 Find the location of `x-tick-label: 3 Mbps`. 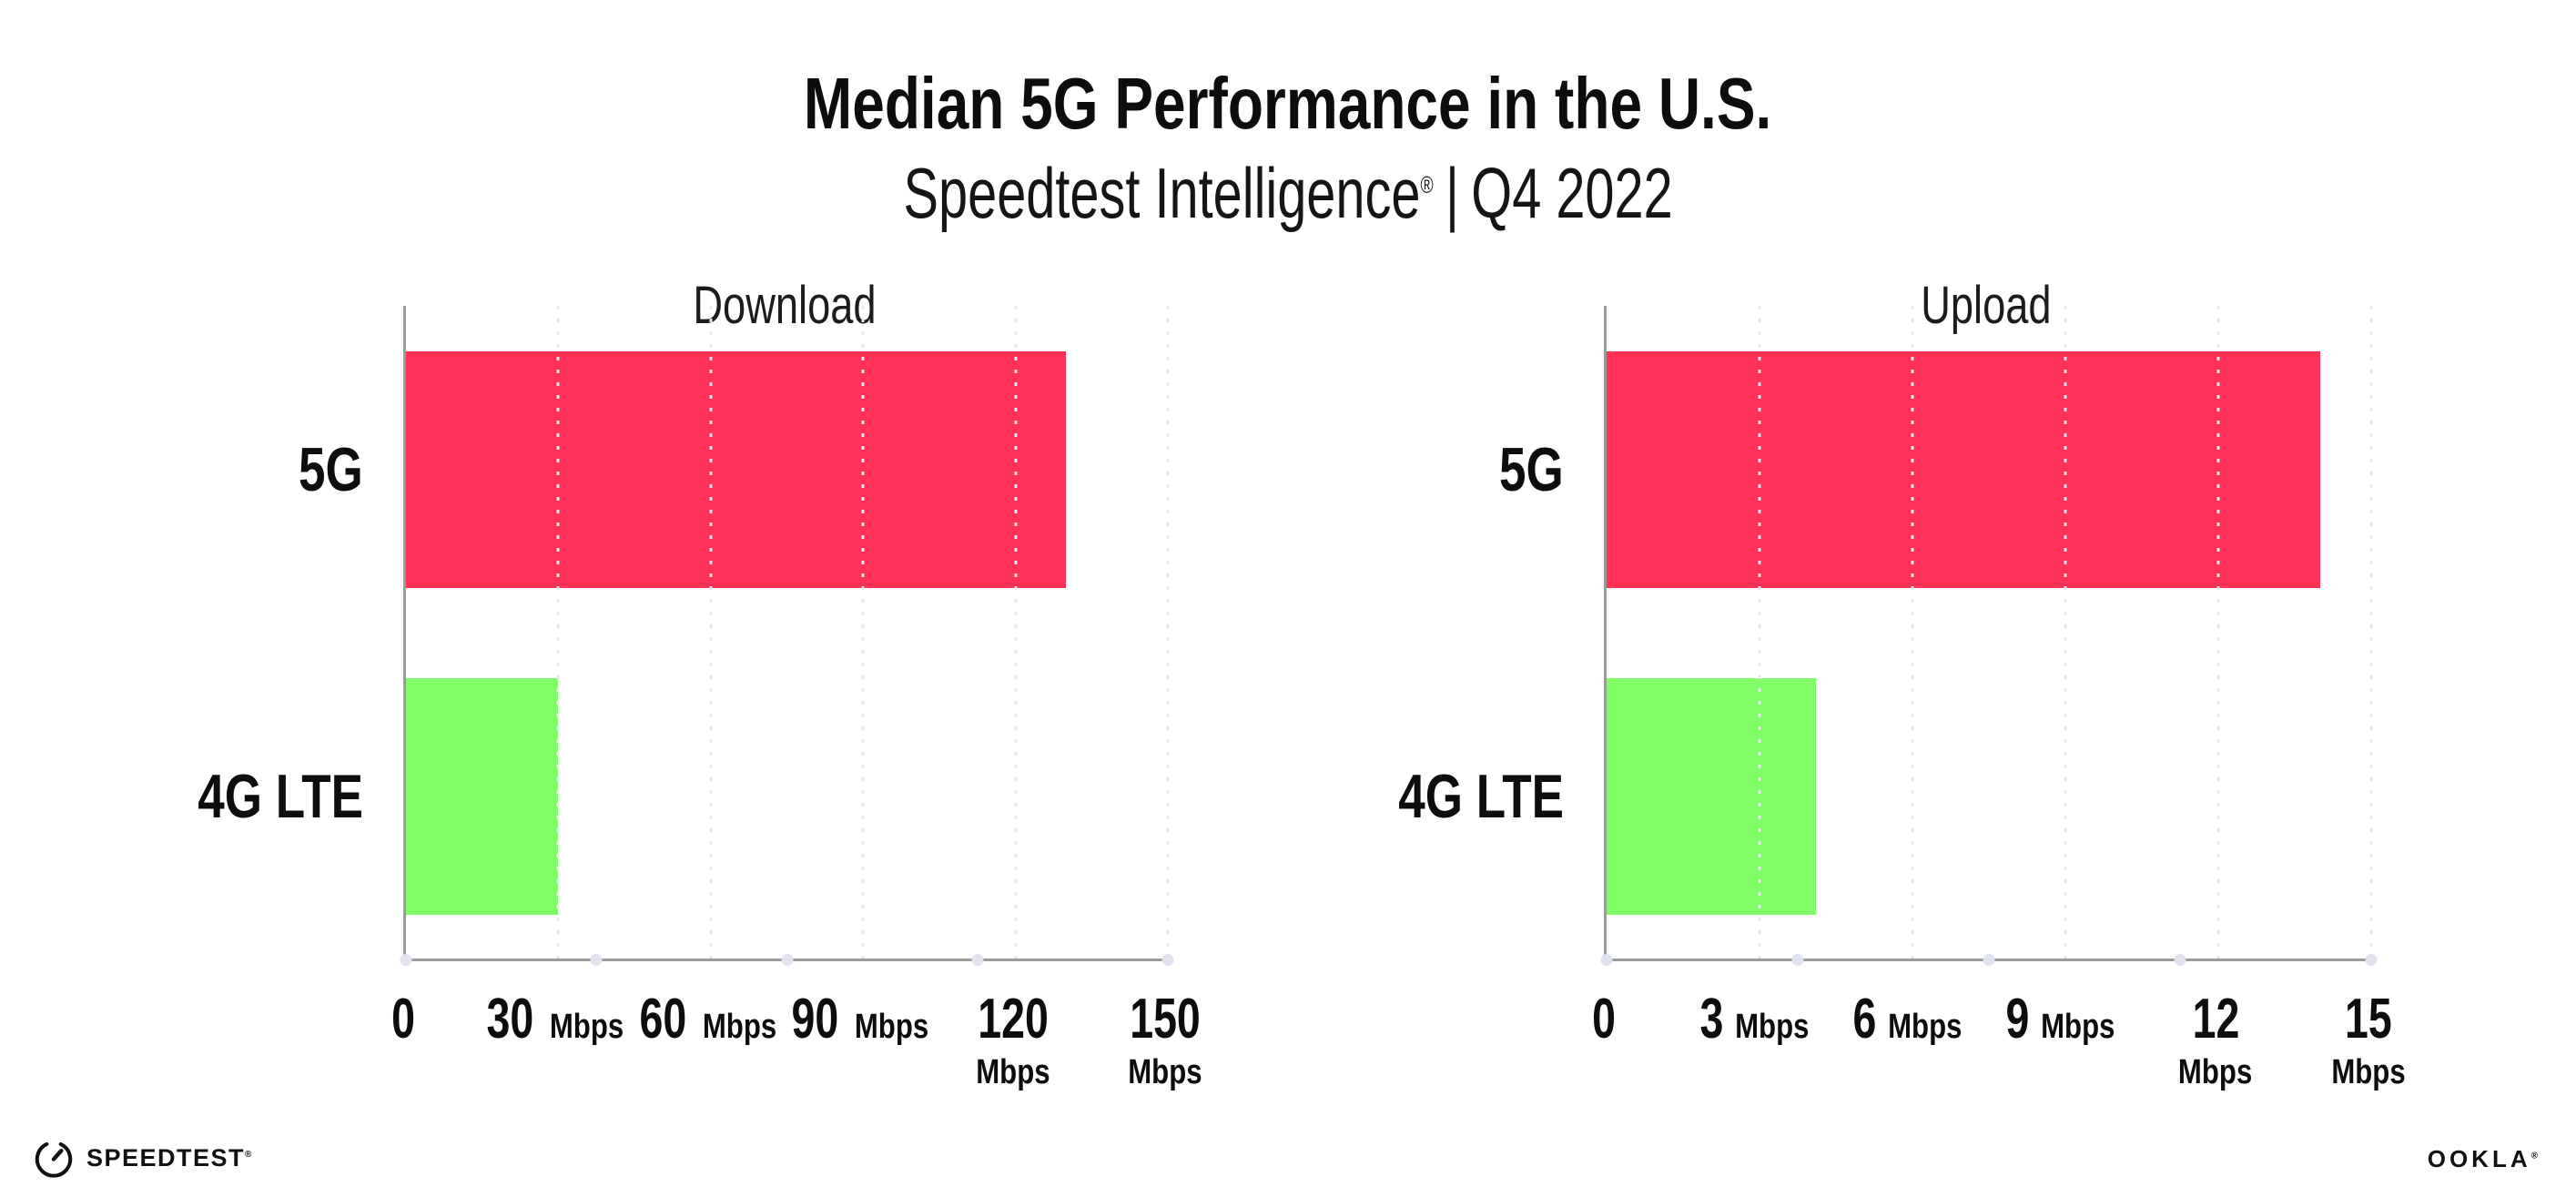

x-tick-label: 3 Mbps is located at coordinates (1757, 1020).